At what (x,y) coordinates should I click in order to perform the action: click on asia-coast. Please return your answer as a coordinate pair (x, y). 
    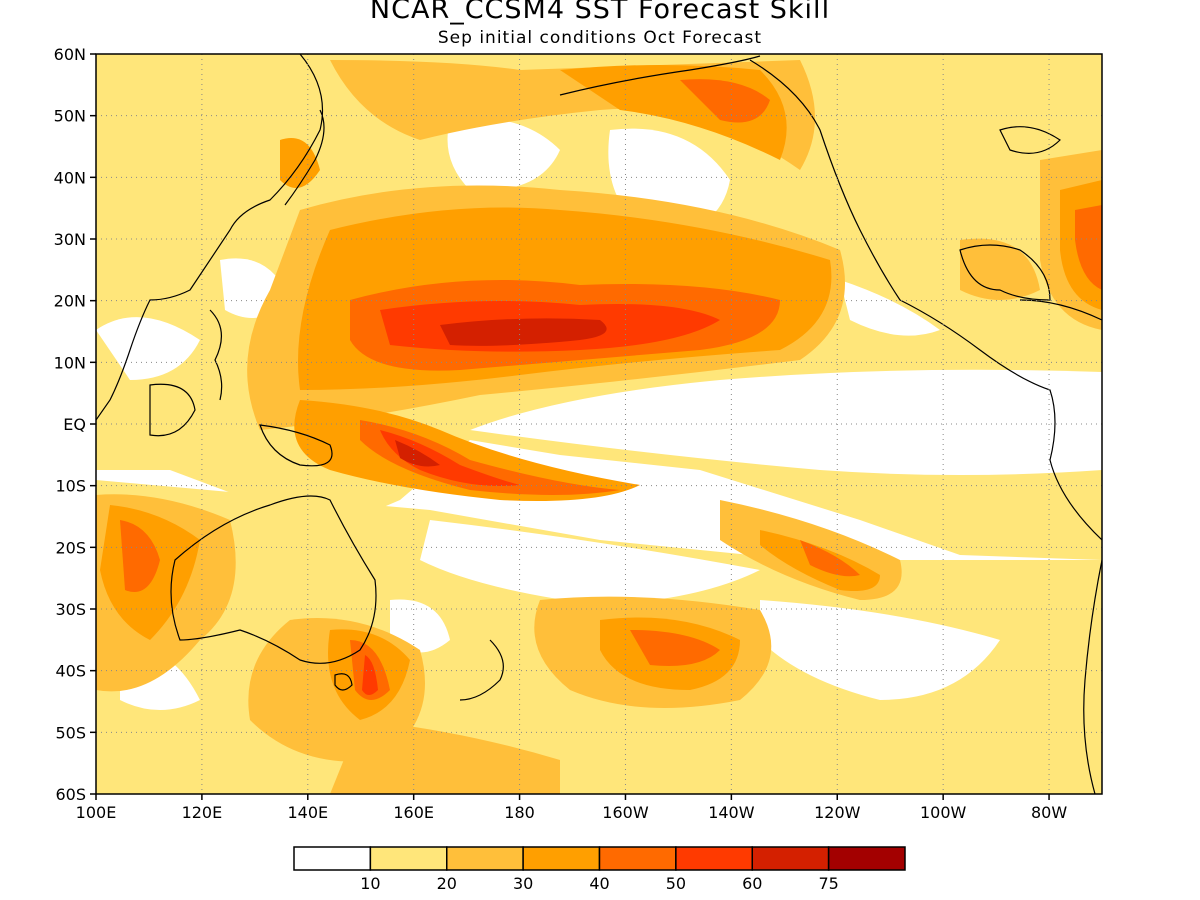
    Looking at the image, I should click on (210, 237).